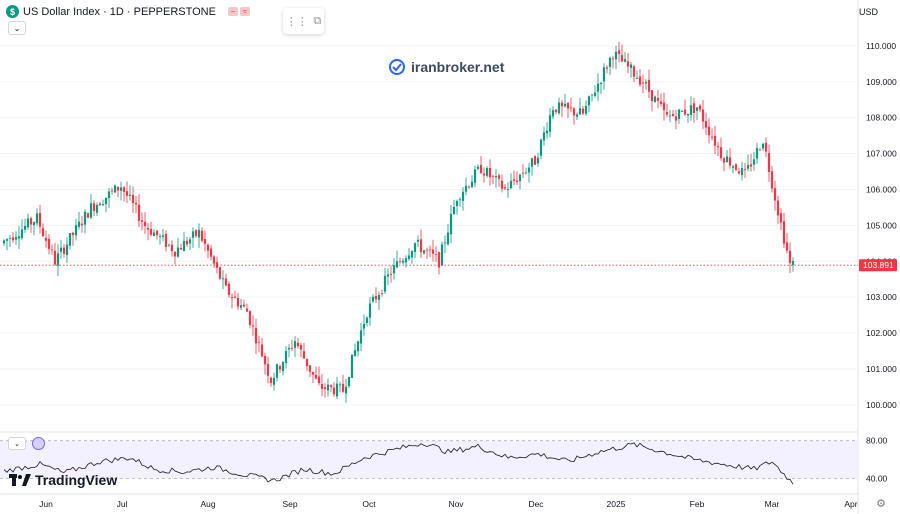  What do you see at coordinates (881, 369) in the screenshot?
I see `y-tick-label: 101.000` at bounding box center [881, 369].